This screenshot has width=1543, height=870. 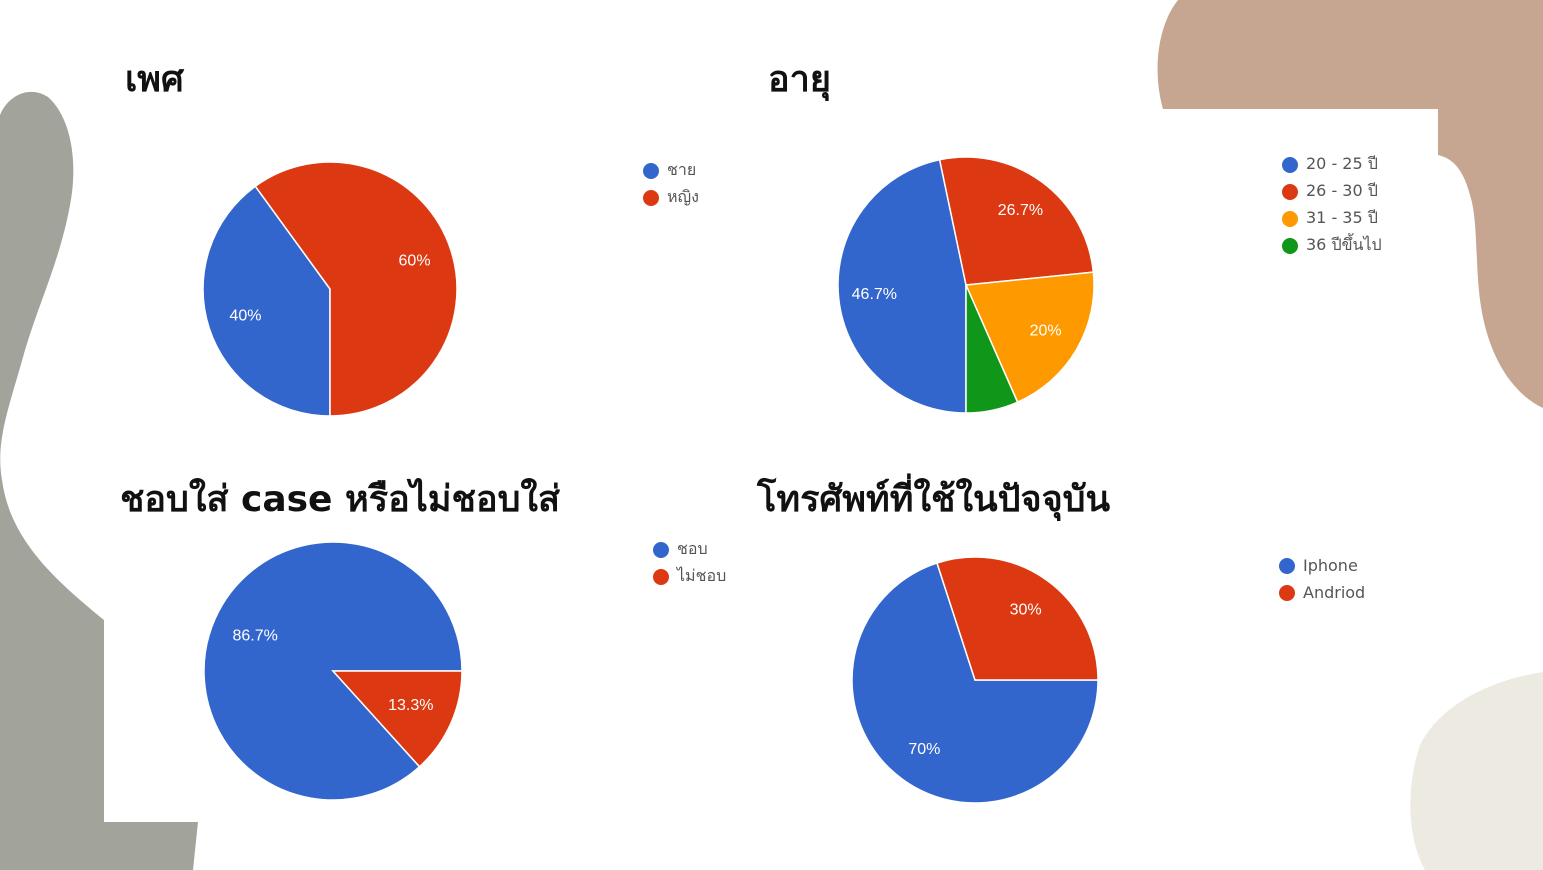 What do you see at coordinates (874, 294) in the screenshot?
I see `slice-label-20-25: 46.7%` at bounding box center [874, 294].